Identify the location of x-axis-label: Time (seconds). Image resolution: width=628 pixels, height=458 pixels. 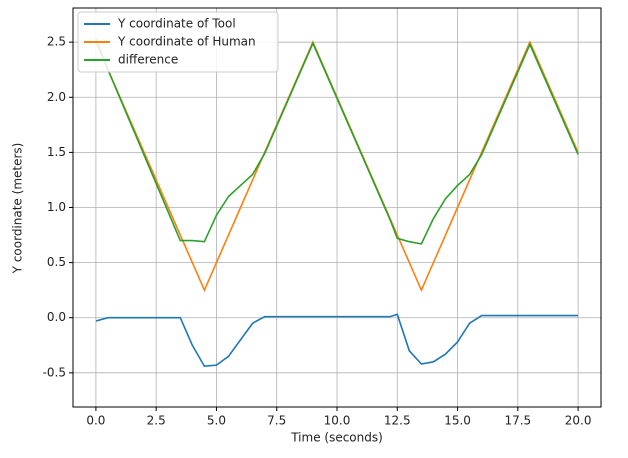
(336, 438).